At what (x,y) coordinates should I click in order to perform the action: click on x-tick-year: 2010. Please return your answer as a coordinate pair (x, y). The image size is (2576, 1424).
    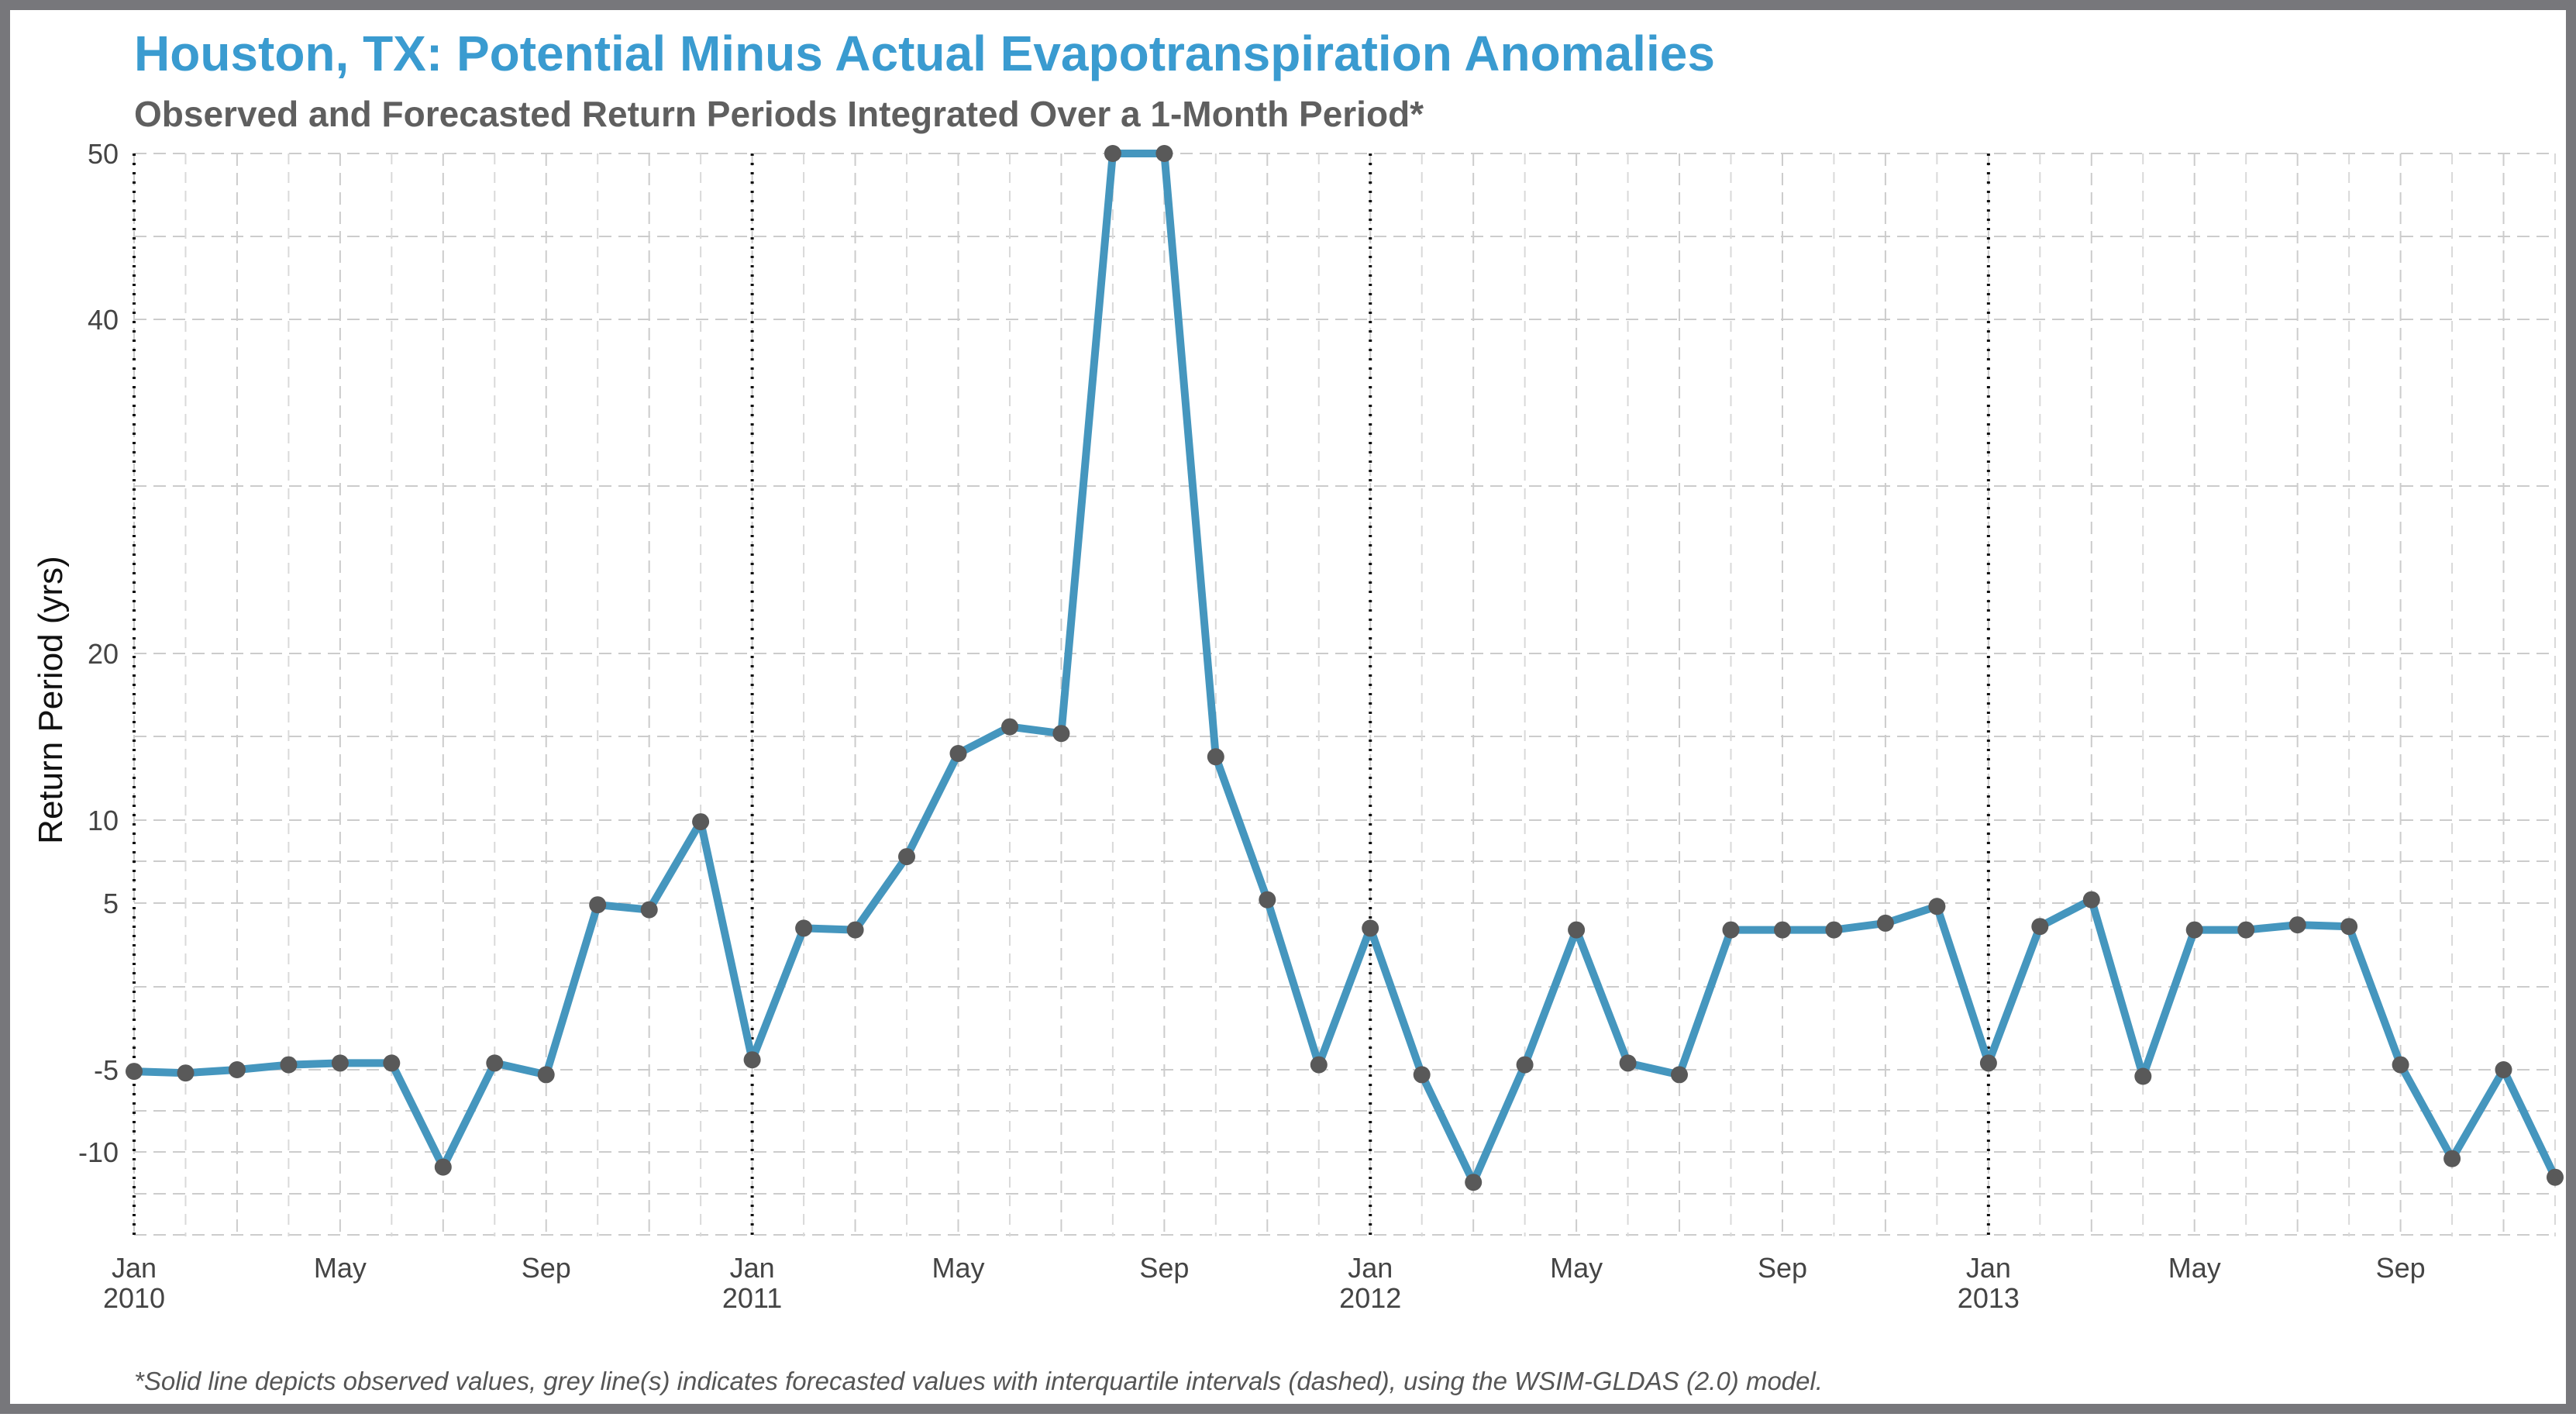
    Looking at the image, I should click on (134, 1298).